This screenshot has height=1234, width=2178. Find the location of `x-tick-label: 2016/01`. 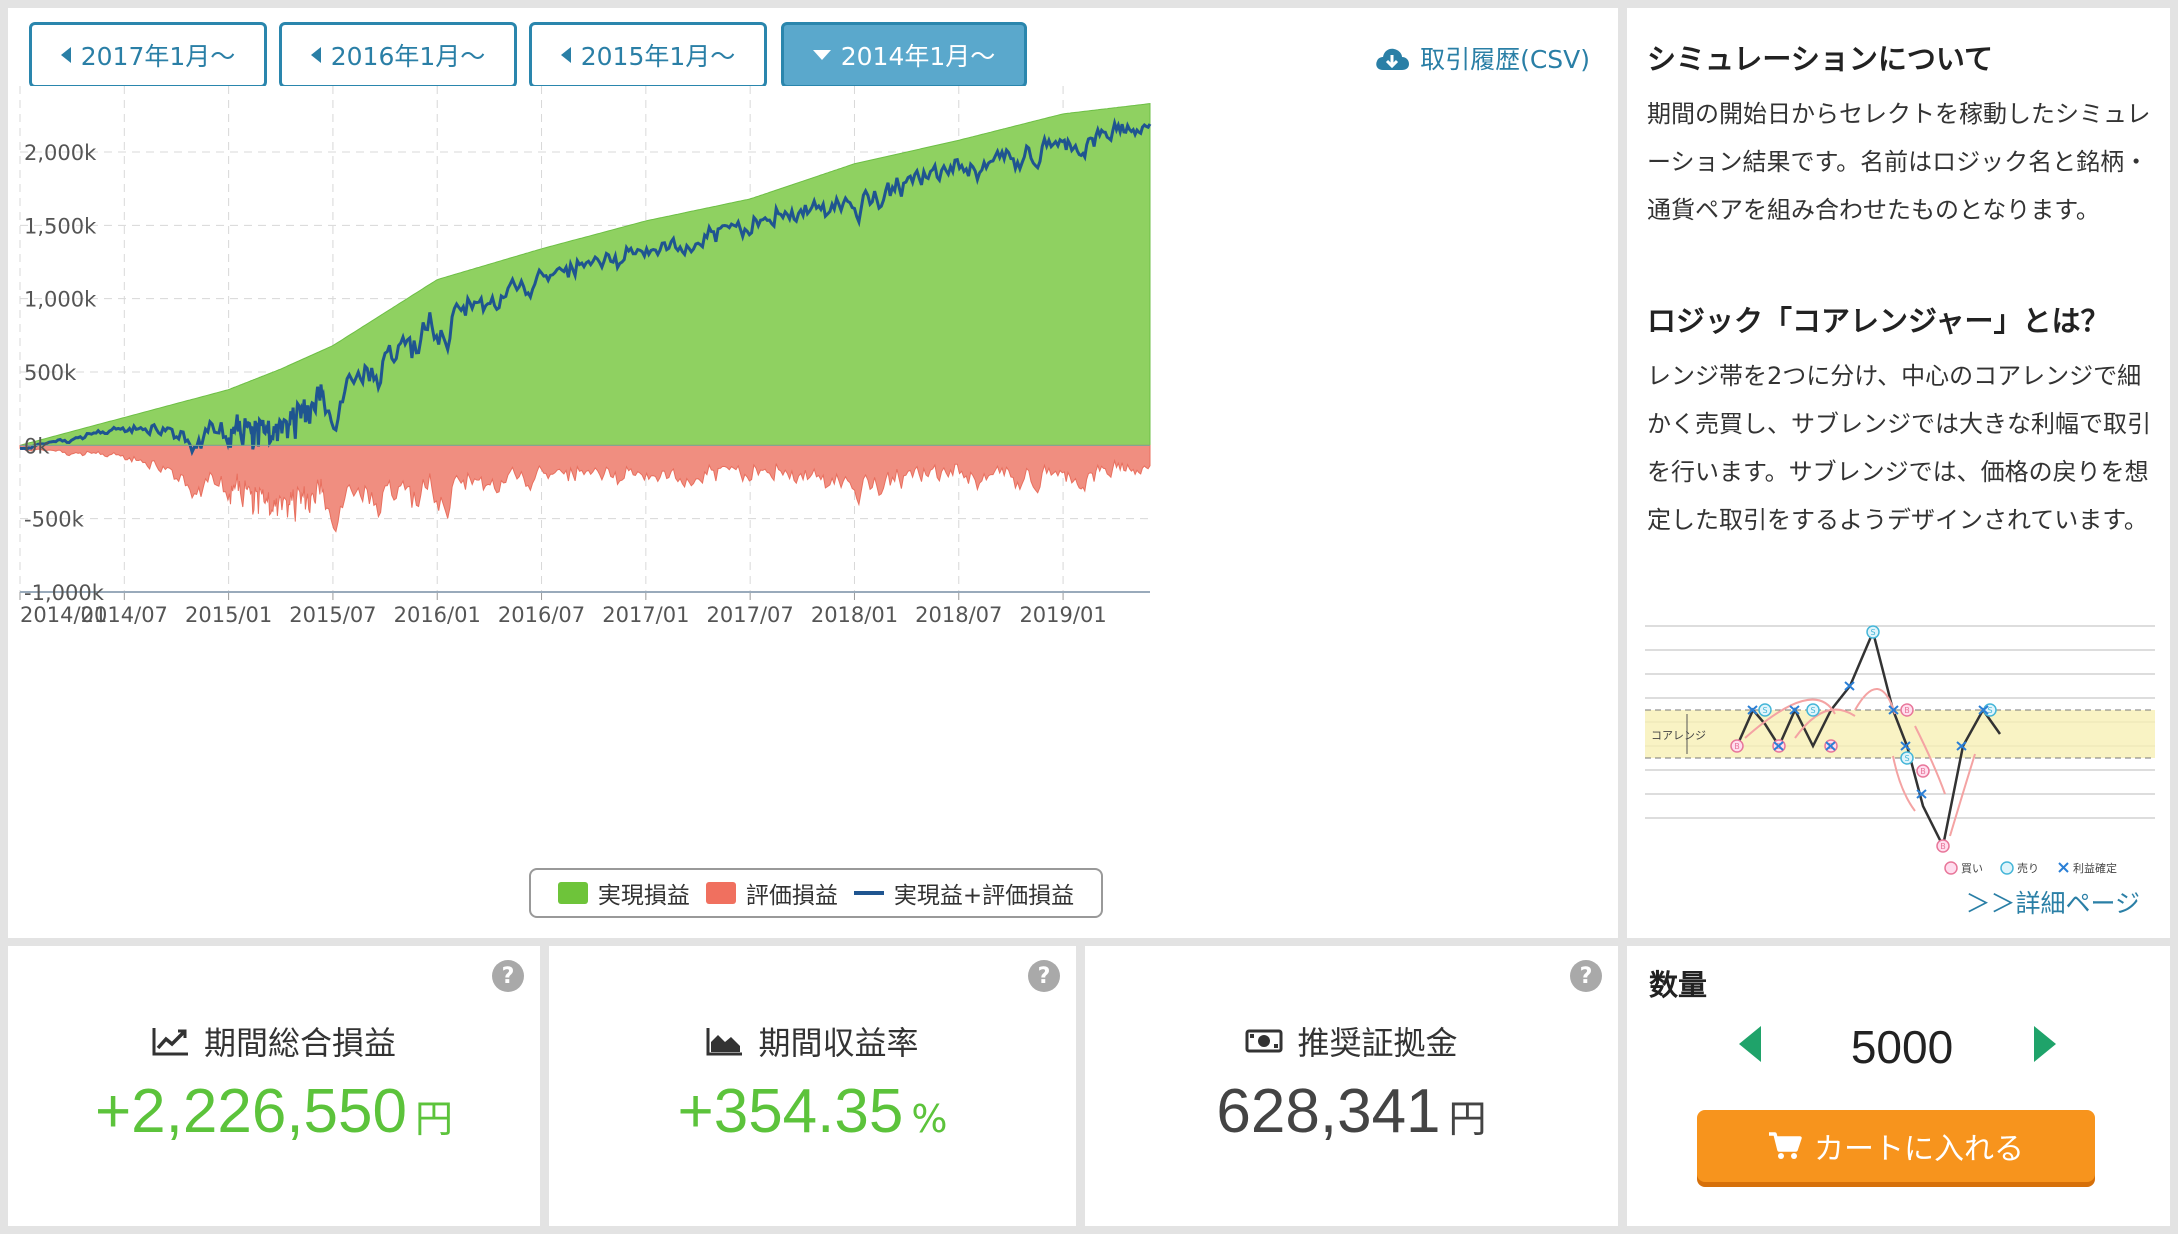

x-tick-label: 2016/01 is located at coordinates (437, 615).